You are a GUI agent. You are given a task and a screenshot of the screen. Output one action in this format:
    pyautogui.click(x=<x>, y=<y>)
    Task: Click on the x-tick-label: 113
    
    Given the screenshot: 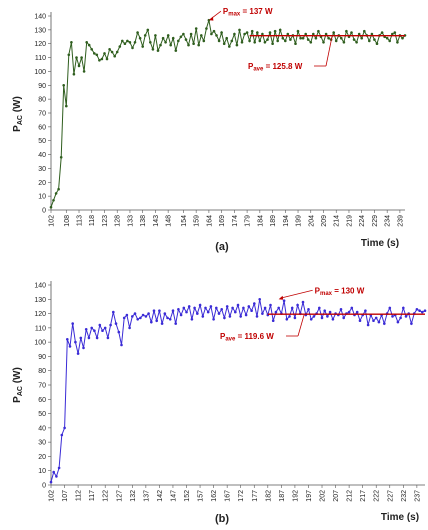 What is the action you would take?
    pyautogui.click(x=80, y=220)
    